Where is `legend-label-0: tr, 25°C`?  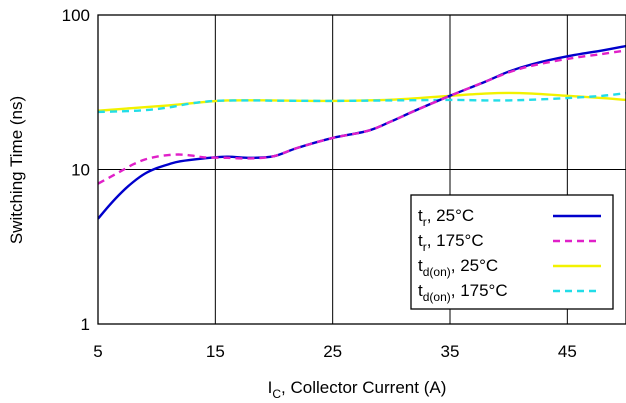 legend-label-0: tr, 25°C is located at coordinates (446, 217).